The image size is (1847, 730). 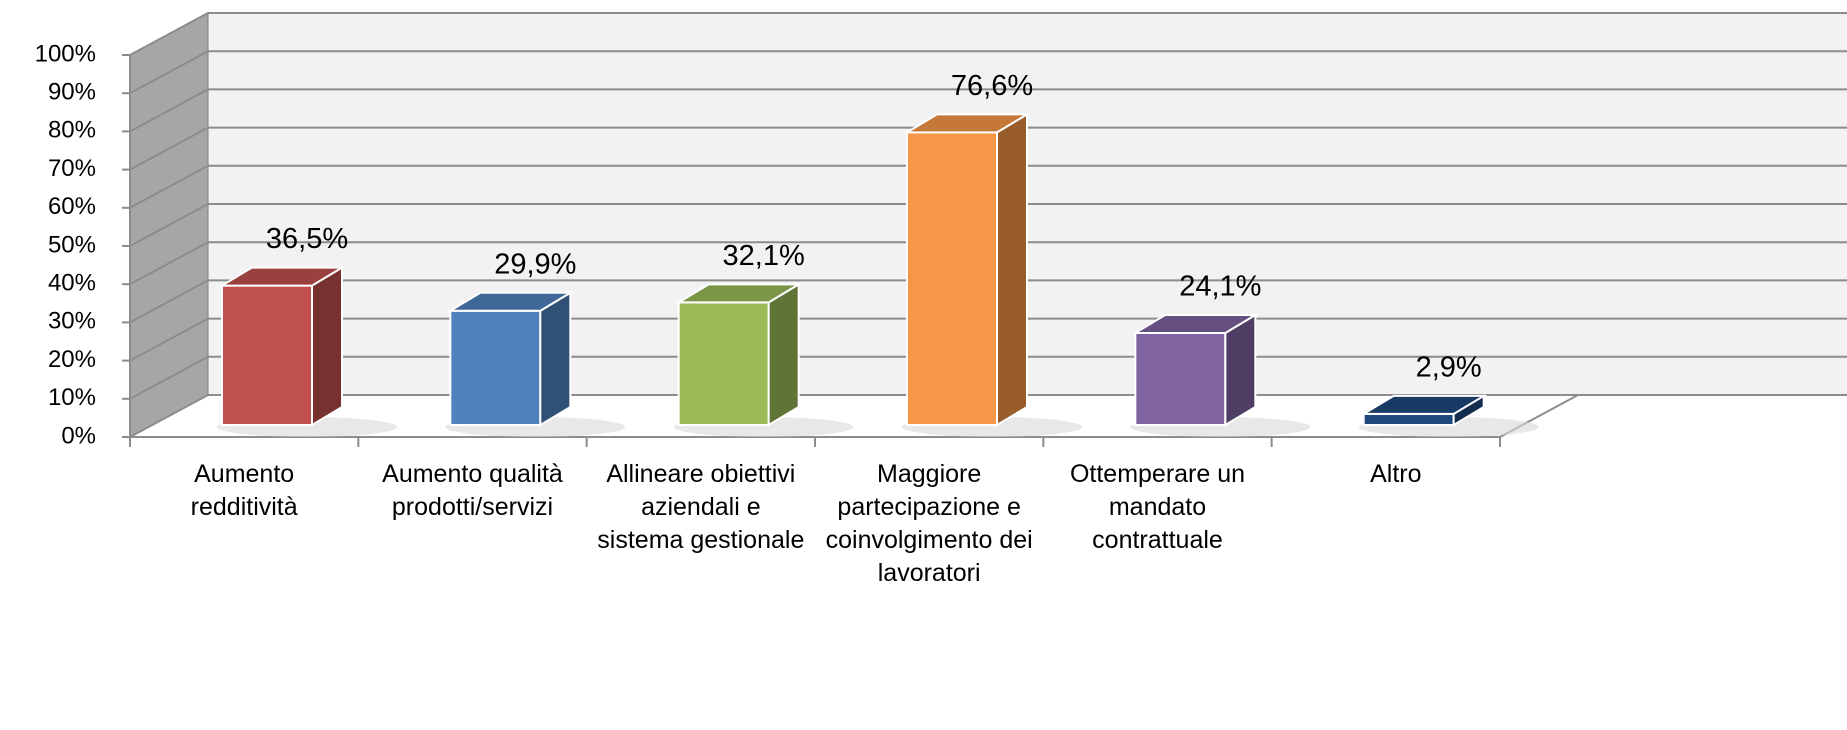 What do you see at coordinates (307, 239) in the screenshot?
I see `value-label: 36,5%` at bounding box center [307, 239].